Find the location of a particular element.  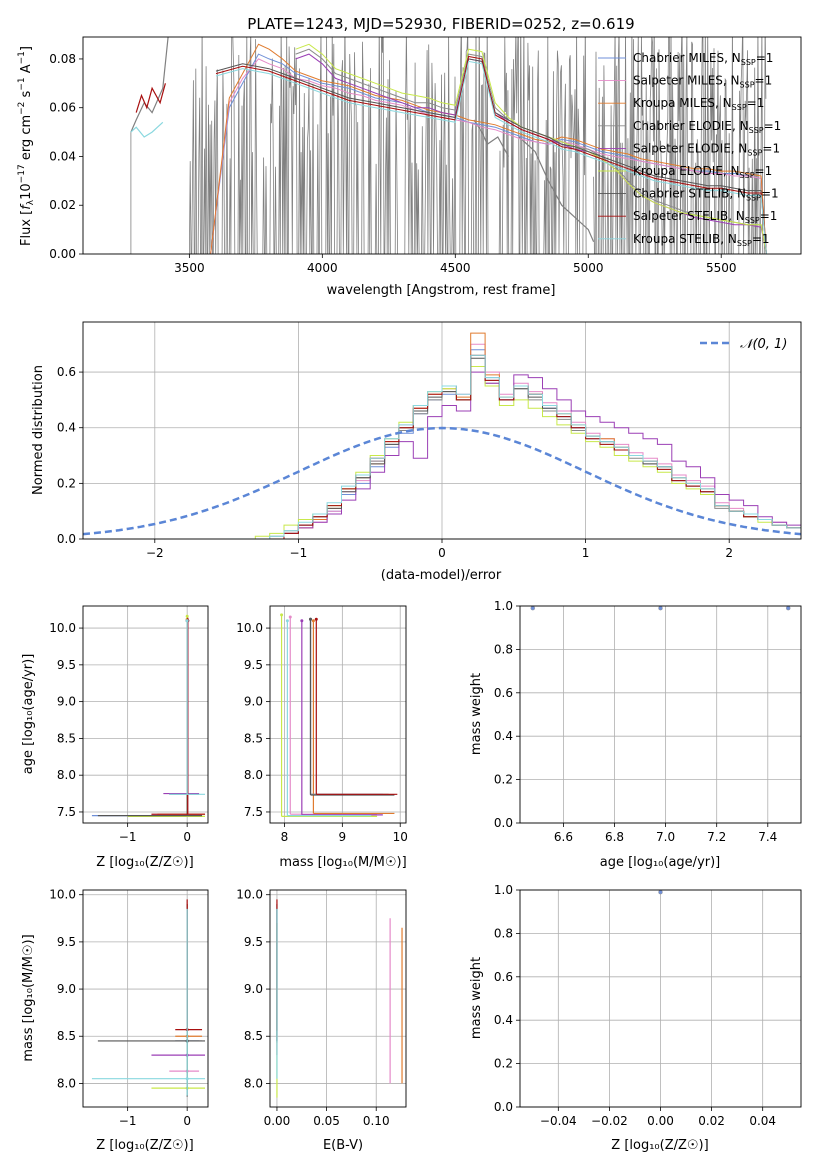

age-metallicity-xlabel: Z [log₁₀(Z/Z☉)] is located at coordinates (144, 862).